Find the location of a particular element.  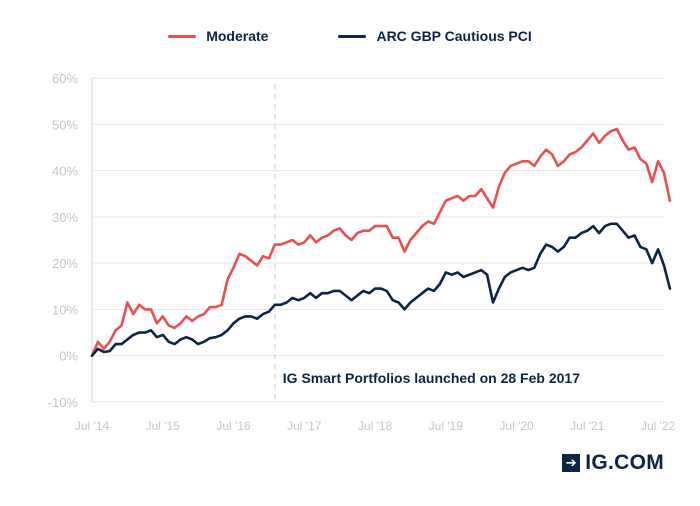

x-tick-label: Jul '21 is located at coordinates (587, 426).